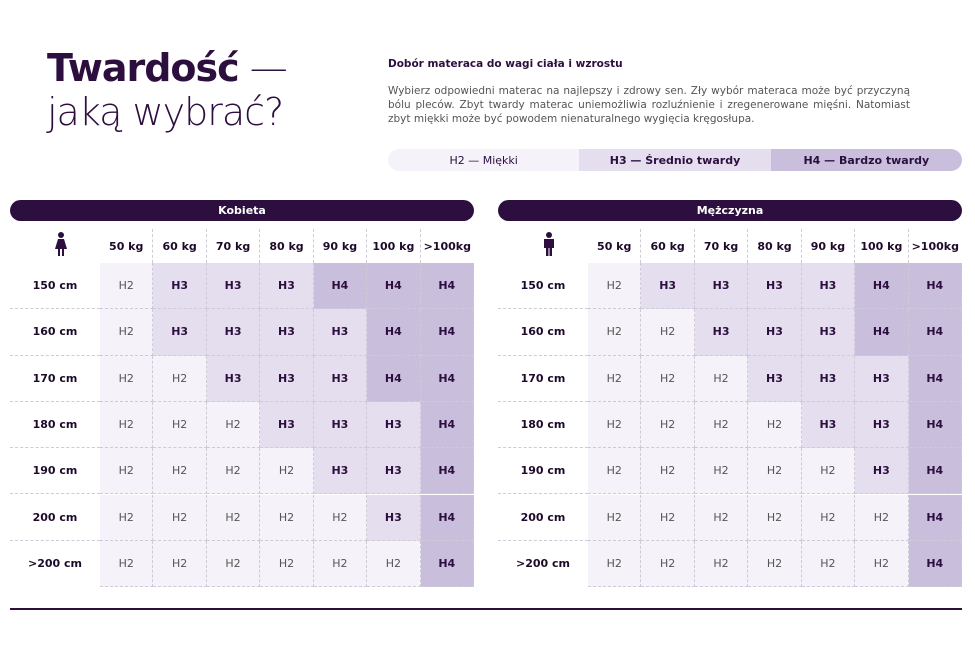 The width and height of the screenshot is (975, 650). What do you see at coordinates (549, 244) in the screenshot?
I see `male-icon` at bounding box center [549, 244].